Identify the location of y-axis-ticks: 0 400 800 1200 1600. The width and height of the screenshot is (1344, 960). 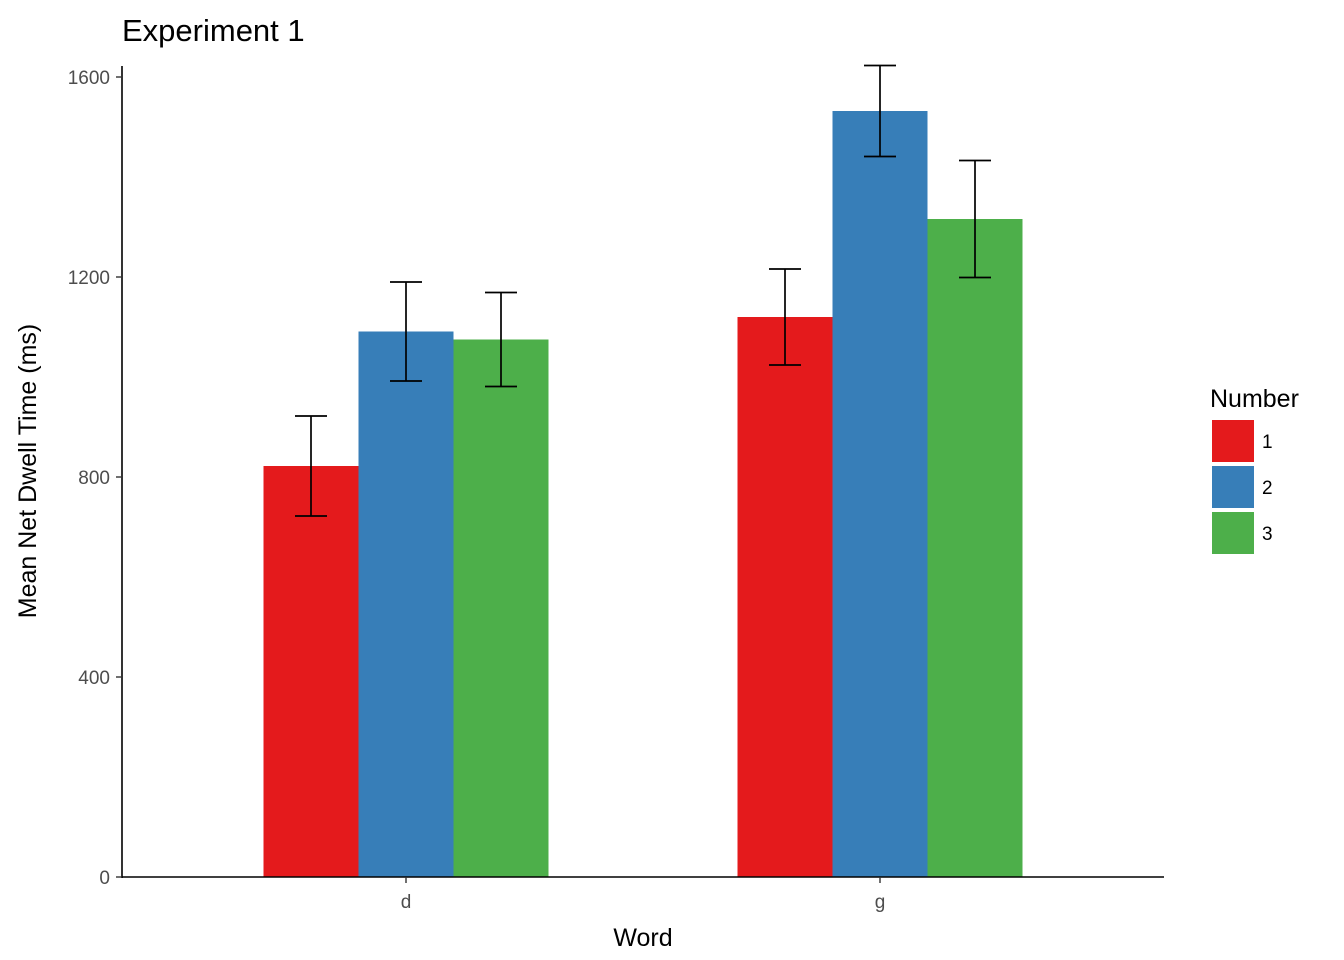
(95, 478).